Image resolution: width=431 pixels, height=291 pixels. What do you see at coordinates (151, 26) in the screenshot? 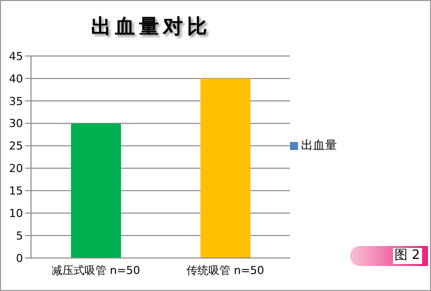
I see `chart-title: 出血量对比` at bounding box center [151, 26].